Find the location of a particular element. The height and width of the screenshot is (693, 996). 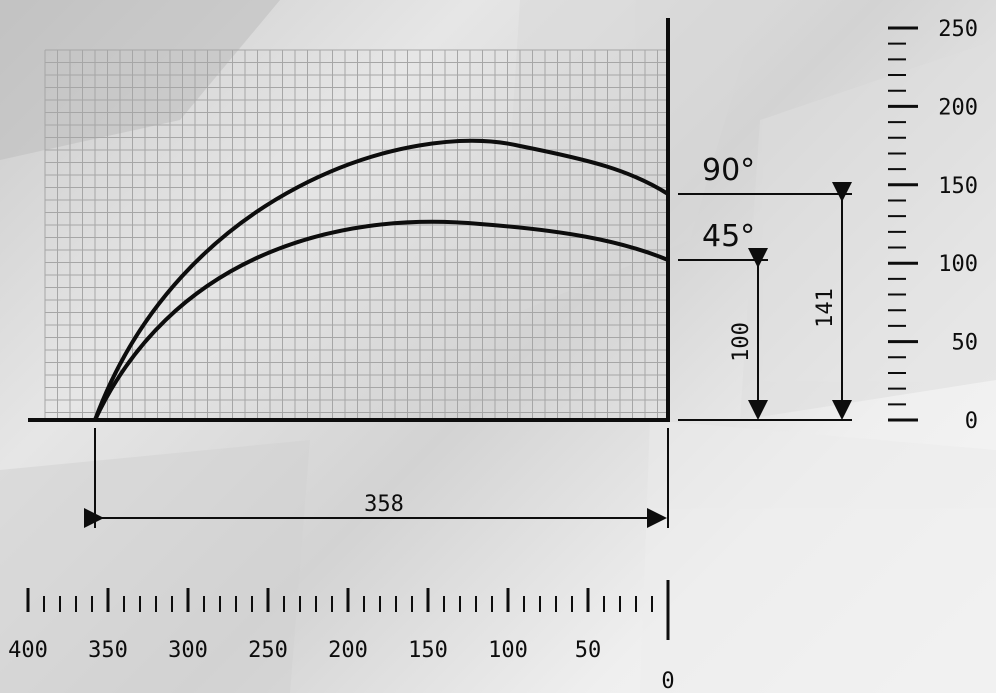

right-scale-label: 200 is located at coordinates (958, 107).